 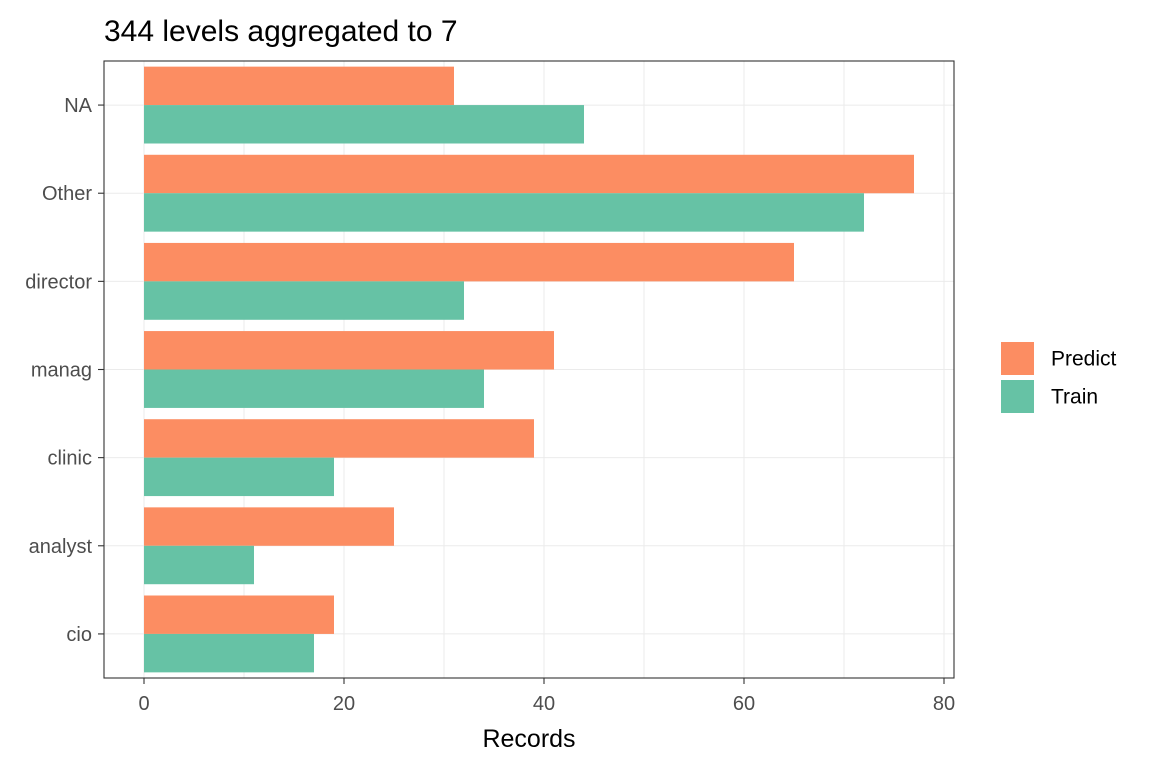 What do you see at coordinates (299, 86) in the screenshot?
I see `bar-predict-na` at bounding box center [299, 86].